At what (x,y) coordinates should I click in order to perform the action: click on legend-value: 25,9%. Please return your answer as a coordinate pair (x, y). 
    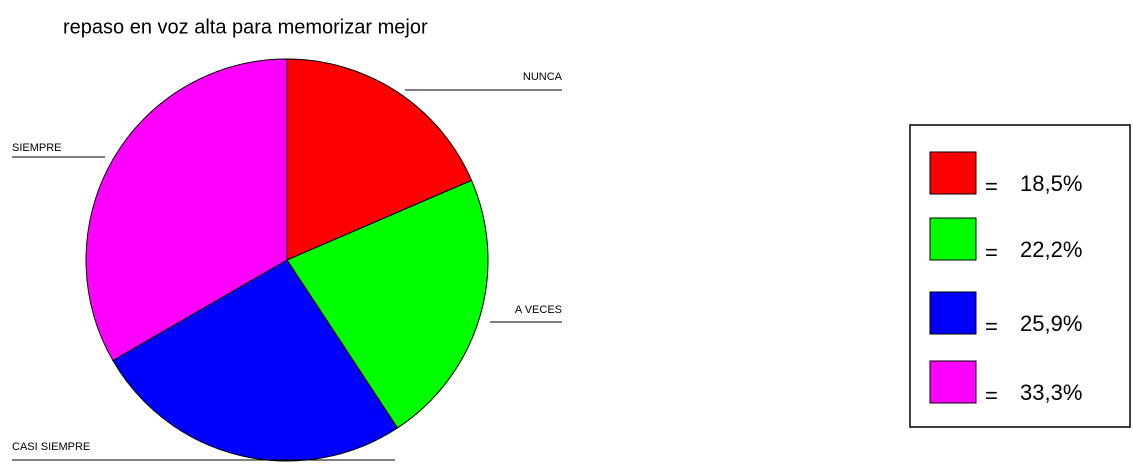
    Looking at the image, I should click on (1051, 323).